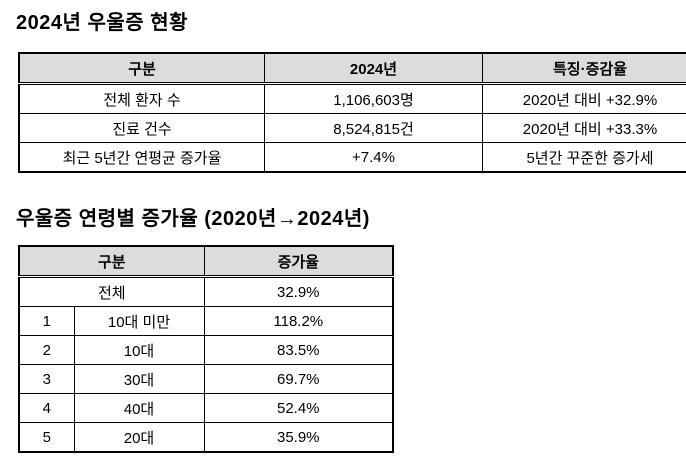  What do you see at coordinates (139, 408) in the screenshot?
I see `cell-age-group: 40대` at bounding box center [139, 408].